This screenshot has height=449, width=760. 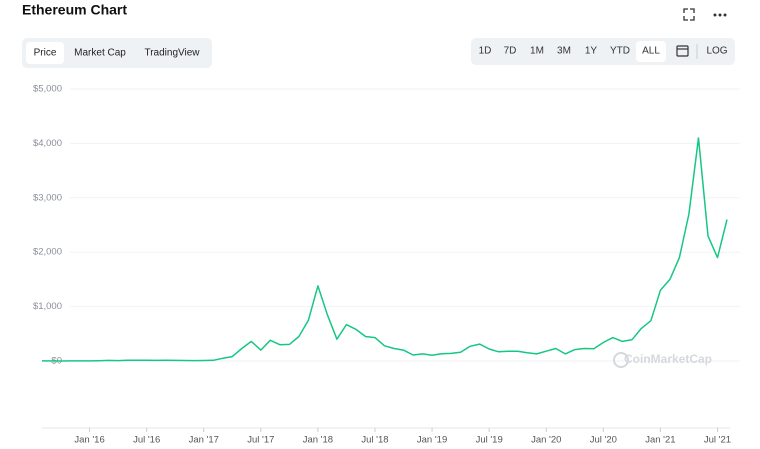 I want to click on more-icon, so click(x=720, y=15).